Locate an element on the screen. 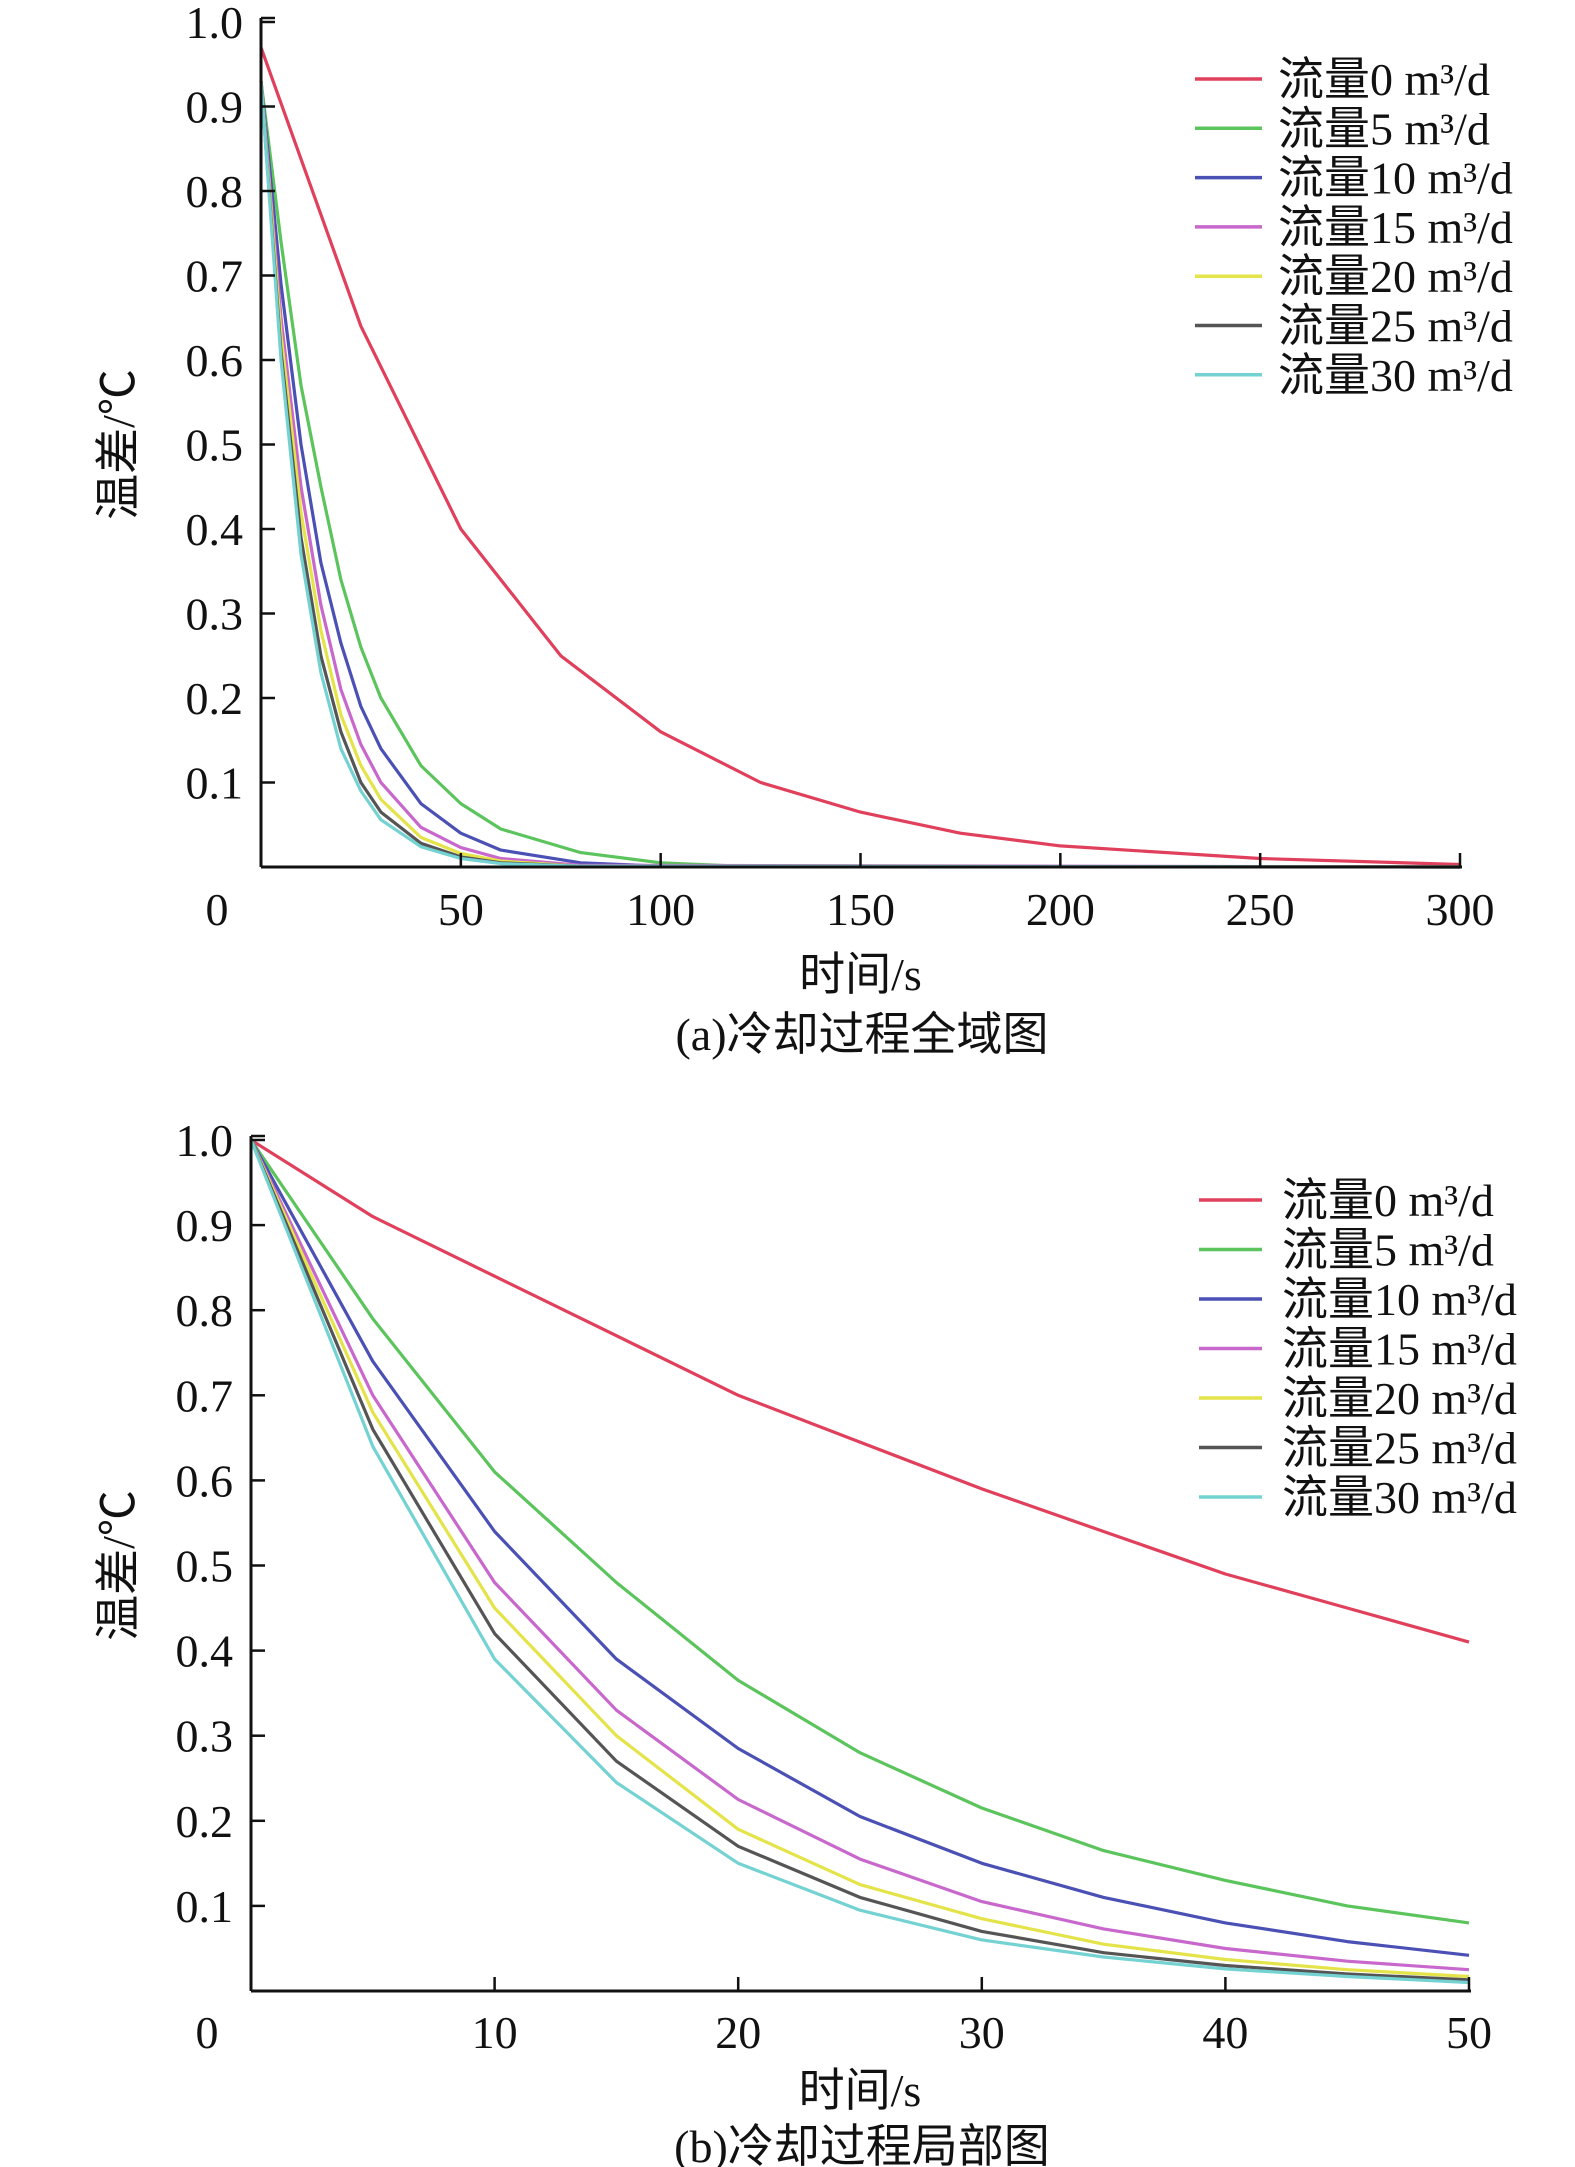 This screenshot has height=2167, width=1575. x-tick-label: 100 is located at coordinates (660, 909).